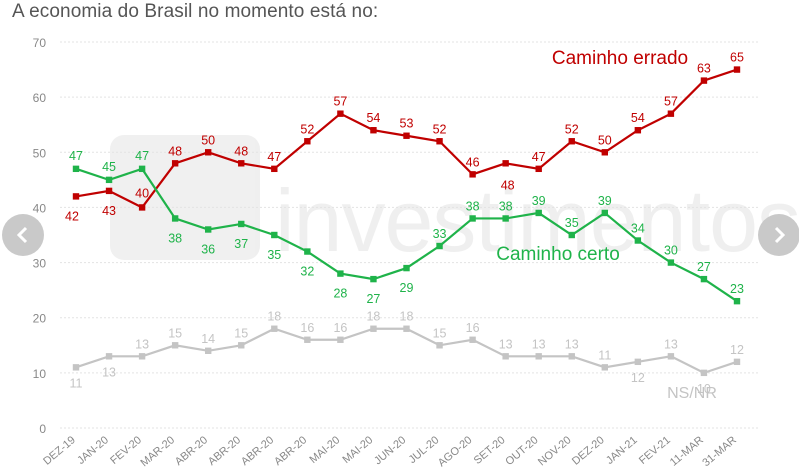 This screenshot has height=472, width=799. What do you see at coordinates (704, 69) in the screenshot?
I see `data-label: 63` at bounding box center [704, 69].